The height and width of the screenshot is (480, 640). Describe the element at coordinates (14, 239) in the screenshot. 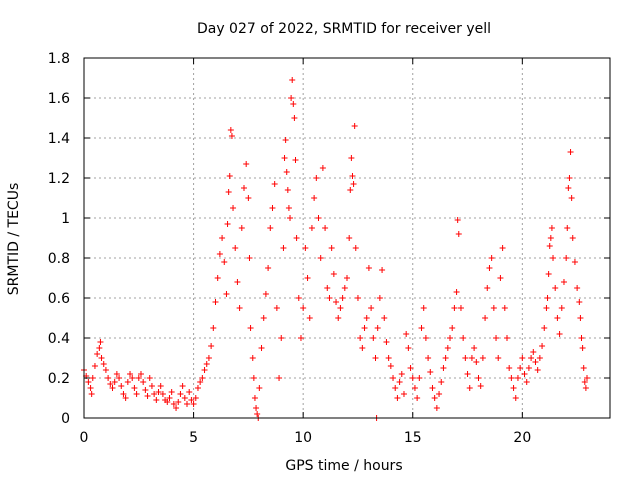

I see `y-axis-label: SRMTID / TECUs` at that location.